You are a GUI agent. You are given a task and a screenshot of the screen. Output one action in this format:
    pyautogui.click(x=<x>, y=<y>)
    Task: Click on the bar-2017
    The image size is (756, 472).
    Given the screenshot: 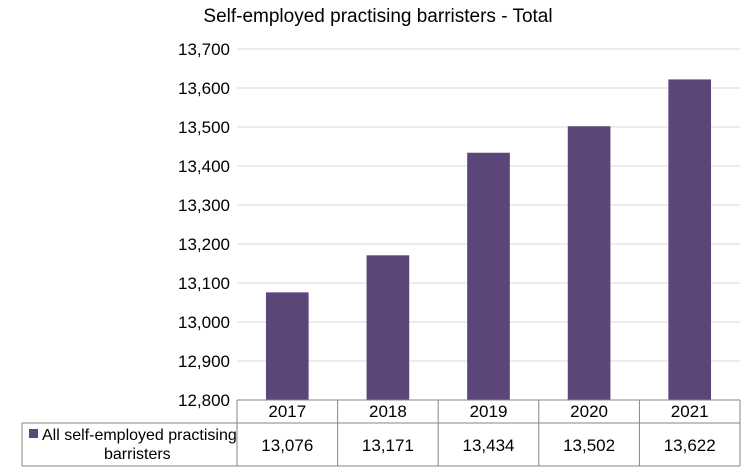 What is the action you would take?
    pyautogui.click(x=287, y=346)
    